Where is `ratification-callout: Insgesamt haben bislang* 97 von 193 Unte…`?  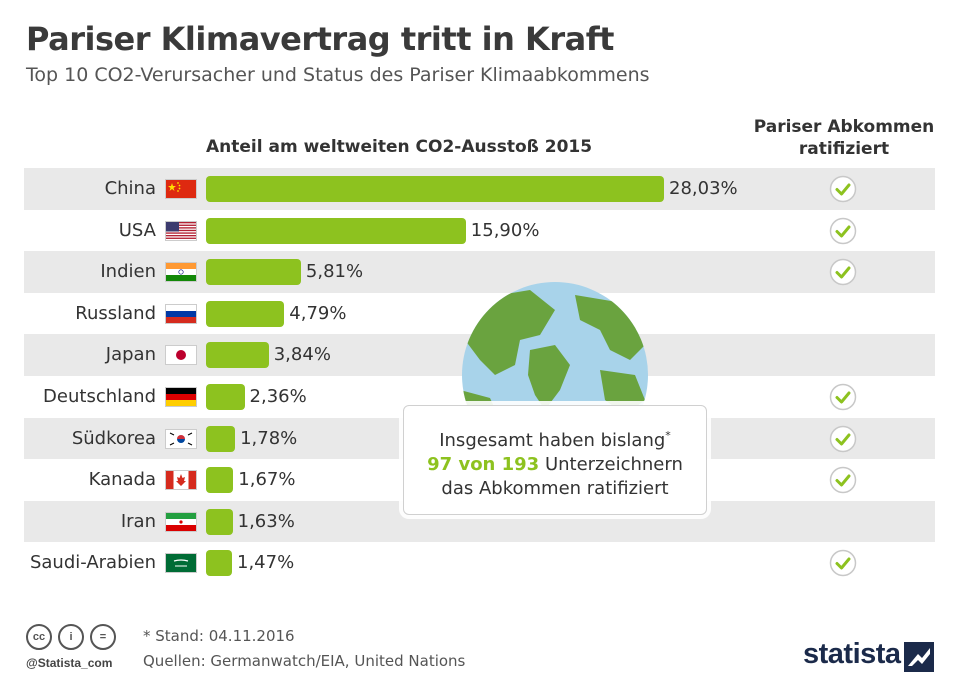 ratification-callout: Insgesamt haben bislang* 97 von 193 Unte… is located at coordinates (555, 460).